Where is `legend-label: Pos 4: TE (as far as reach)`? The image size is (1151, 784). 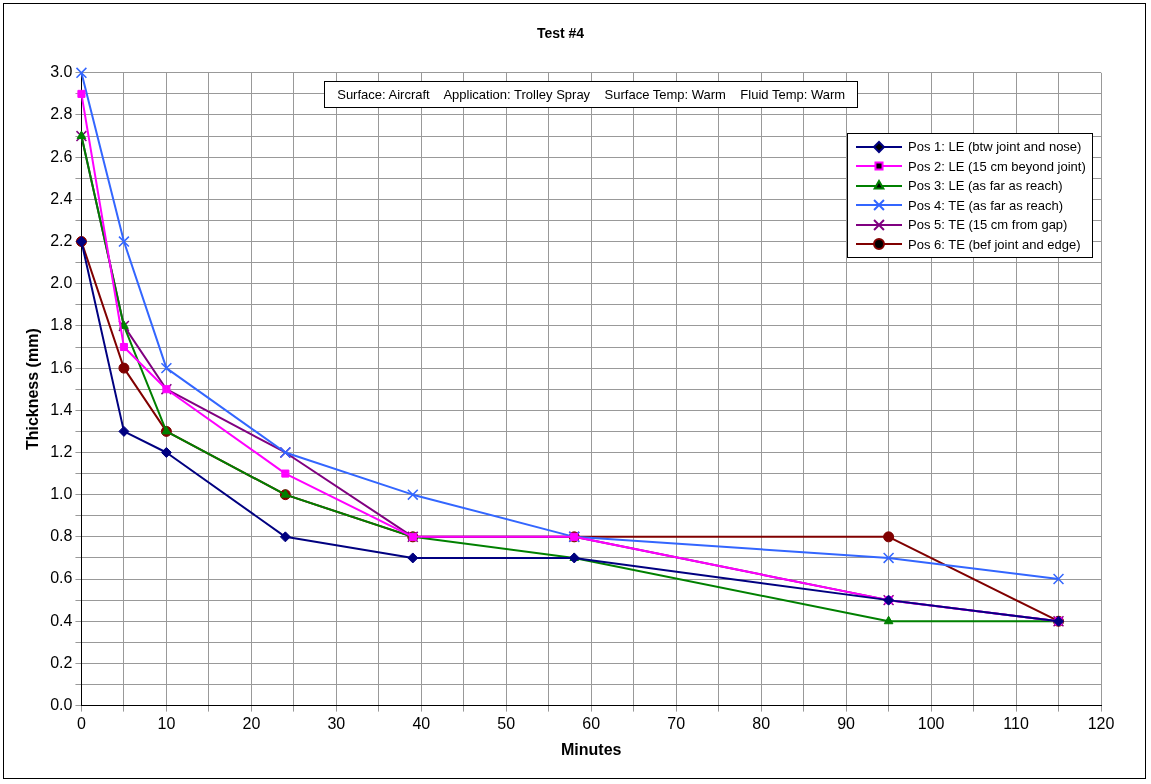
legend-label: Pos 4: TE (as far as reach) is located at coordinates (986, 205).